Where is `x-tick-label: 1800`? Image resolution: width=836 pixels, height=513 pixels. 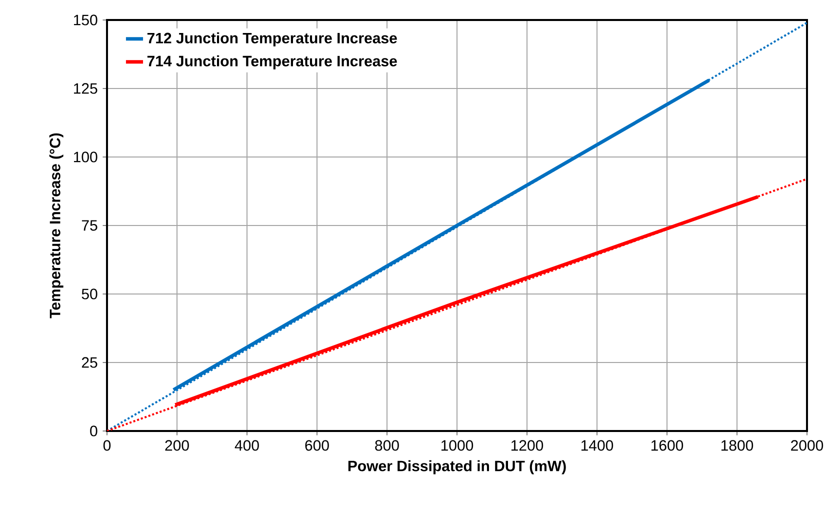
x-tick-label: 1800 is located at coordinates (737, 445).